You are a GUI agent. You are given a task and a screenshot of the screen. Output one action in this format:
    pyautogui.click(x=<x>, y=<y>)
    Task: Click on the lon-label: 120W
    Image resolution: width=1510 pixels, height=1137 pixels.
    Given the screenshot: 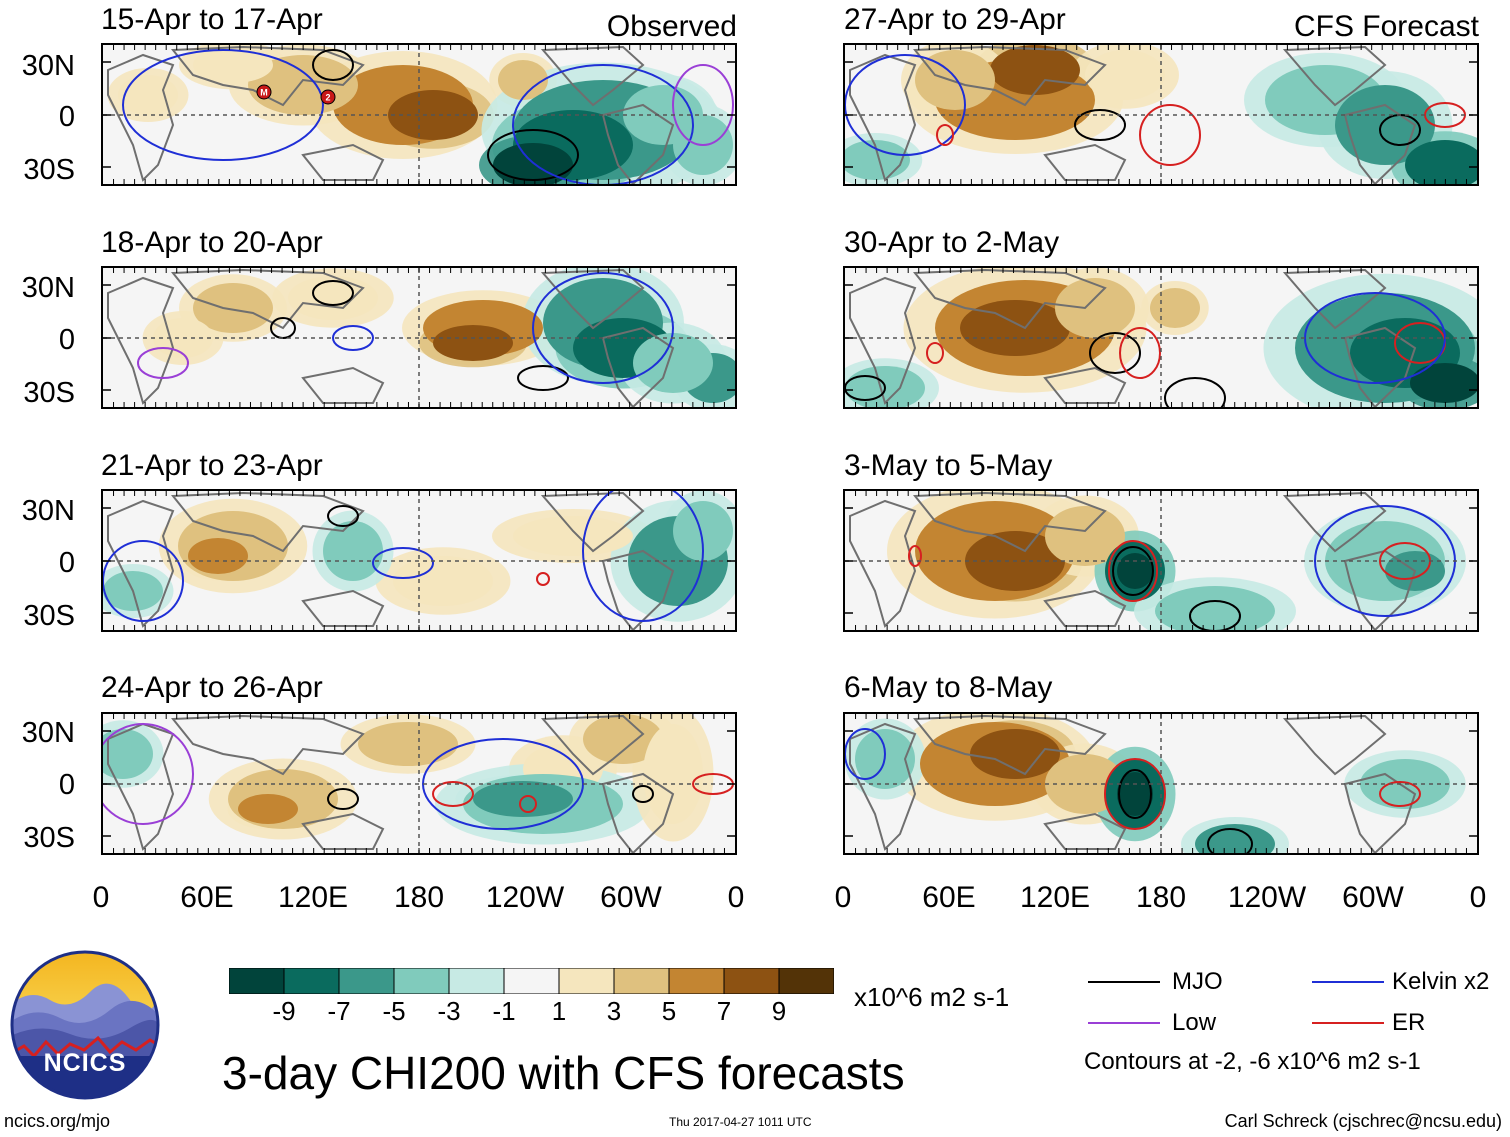 What is the action you would take?
    pyautogui.click(x=525, y=897)
    